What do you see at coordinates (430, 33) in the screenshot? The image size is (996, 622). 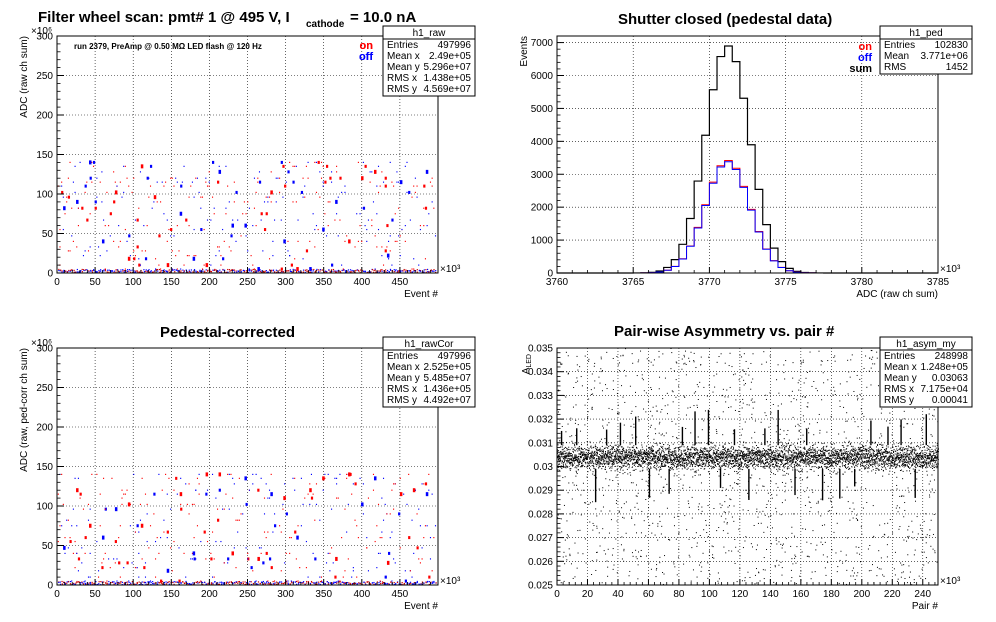 I see `stats-name: h1_raw` at bounding box center [430, 33].